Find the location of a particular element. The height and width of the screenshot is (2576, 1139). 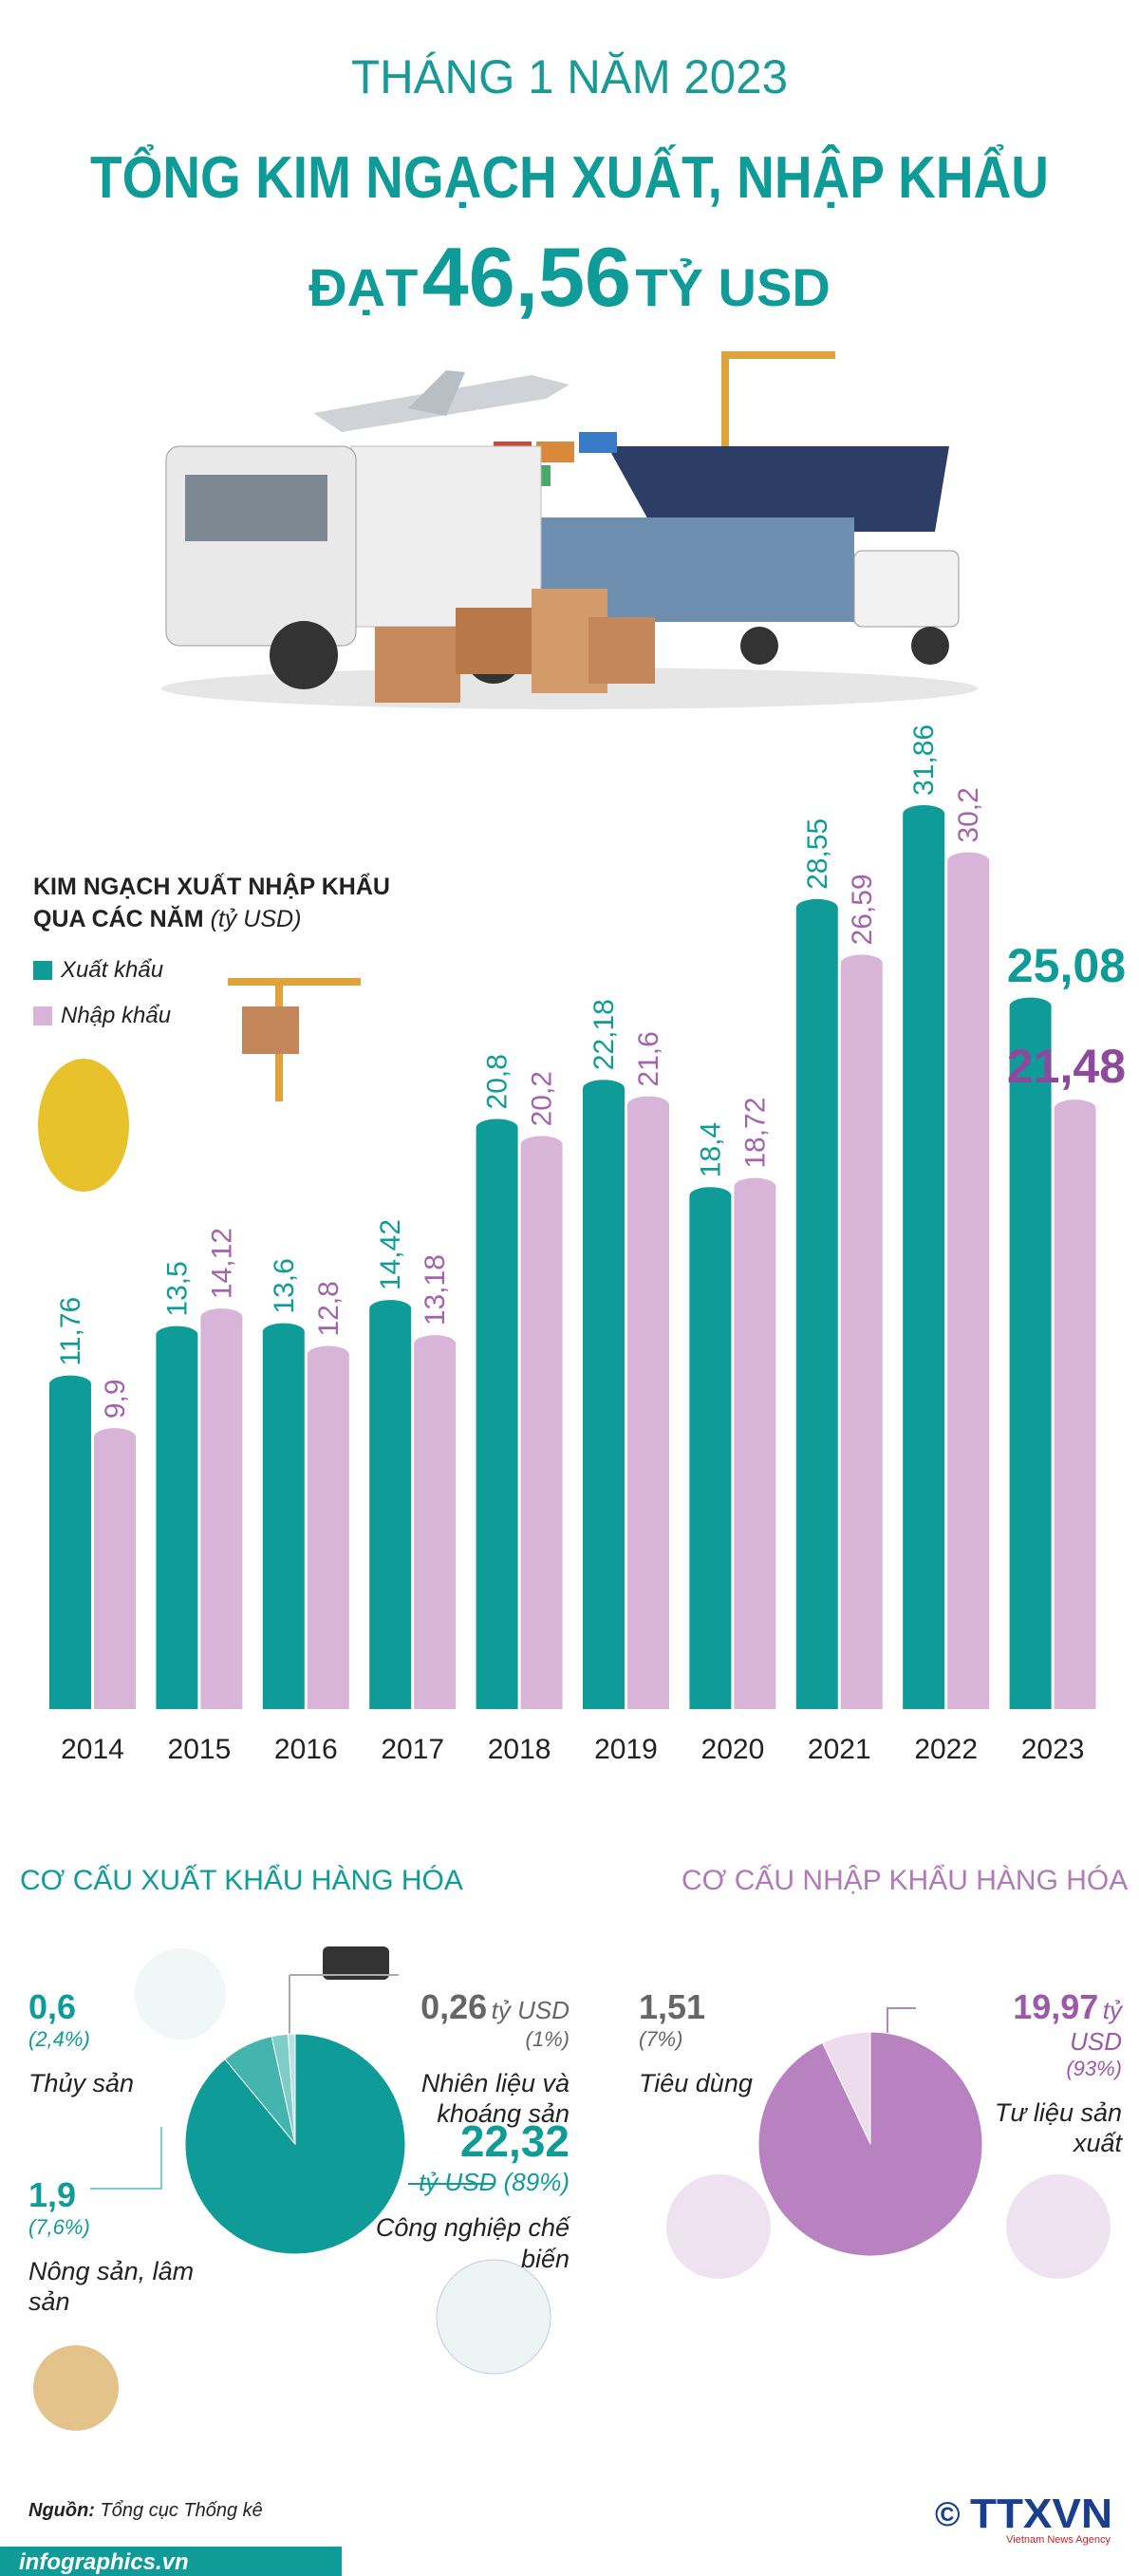

logo: TTXVN is located at coordinates (1041, 2514).